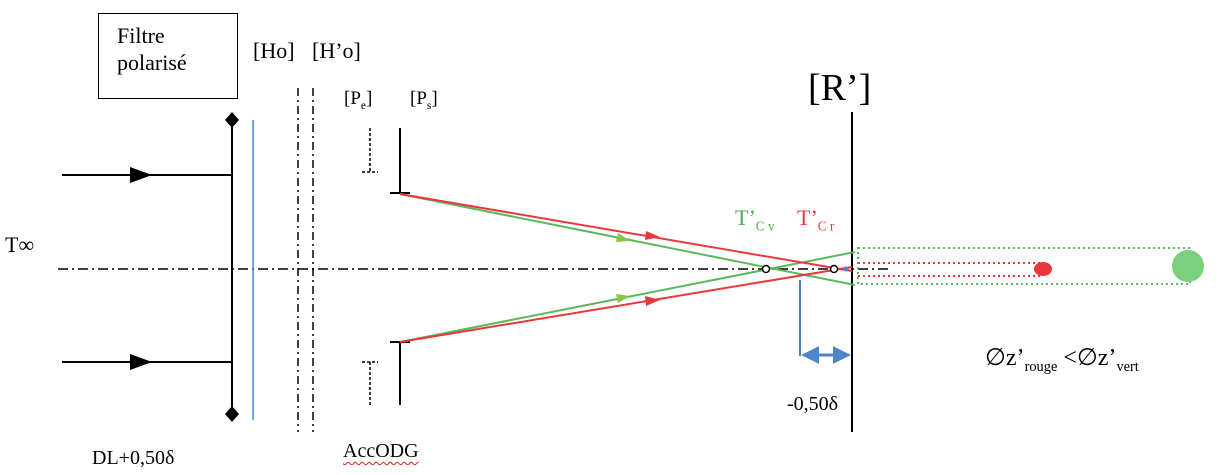 Image resolution: width=1219 pixels, height=475 pixels. I want to click on label-ps-sub: s, so click(429, 105).